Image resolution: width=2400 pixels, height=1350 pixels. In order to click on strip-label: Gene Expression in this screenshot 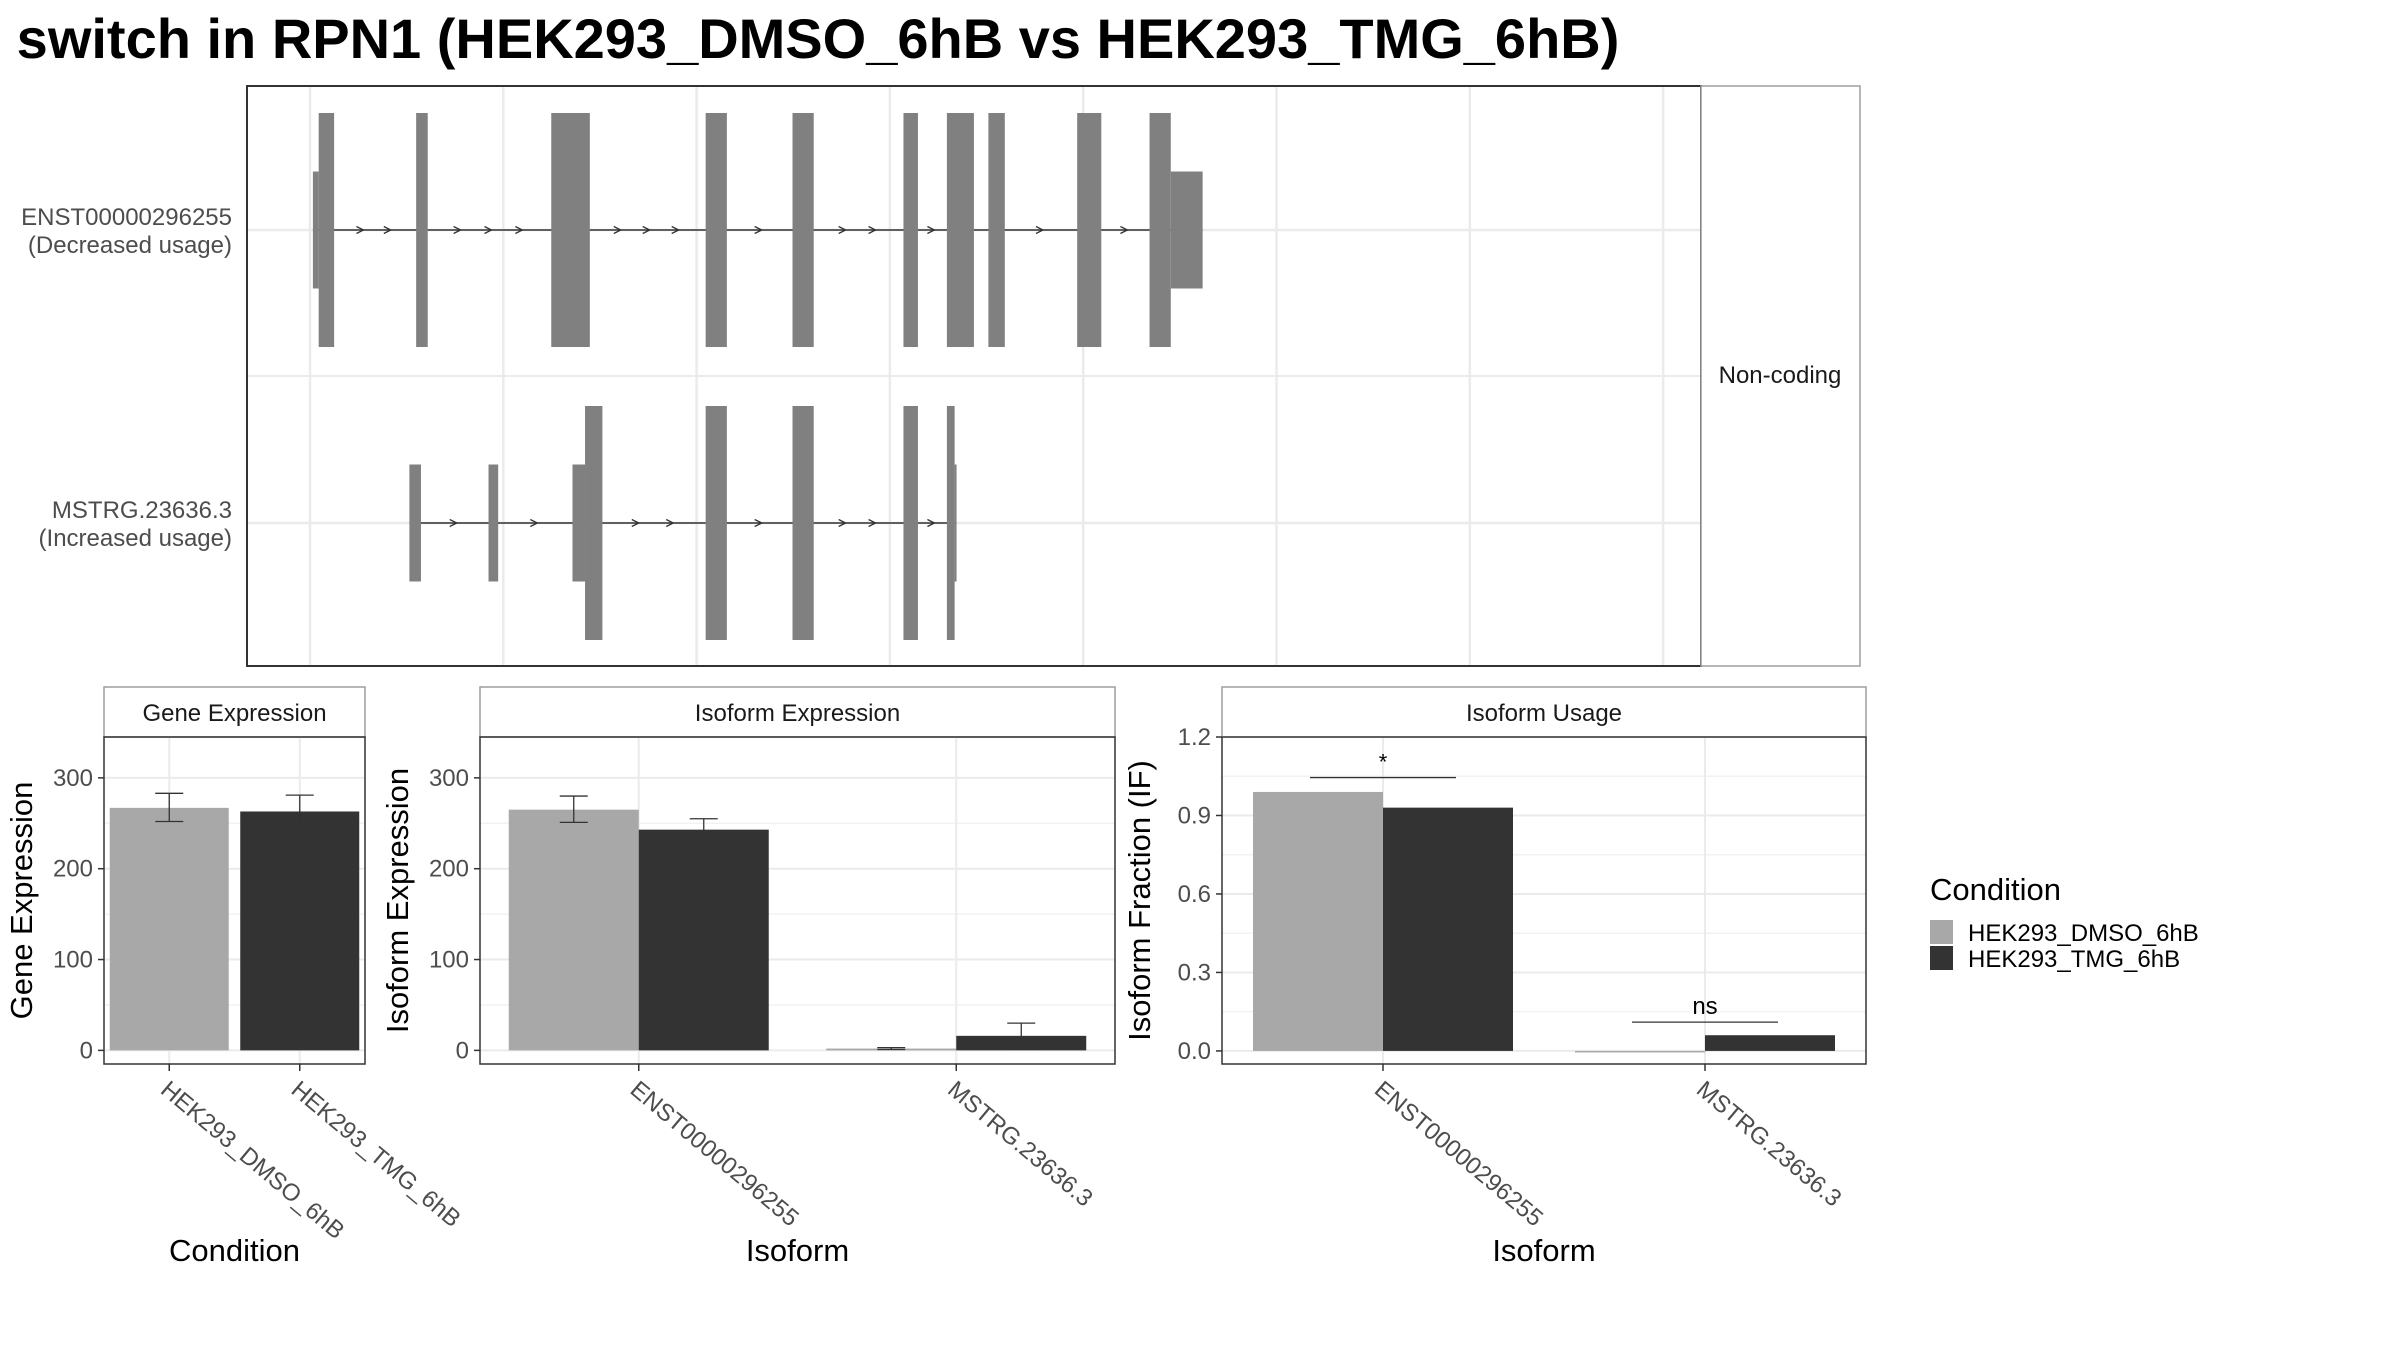, I will do `click(234, 713)`.